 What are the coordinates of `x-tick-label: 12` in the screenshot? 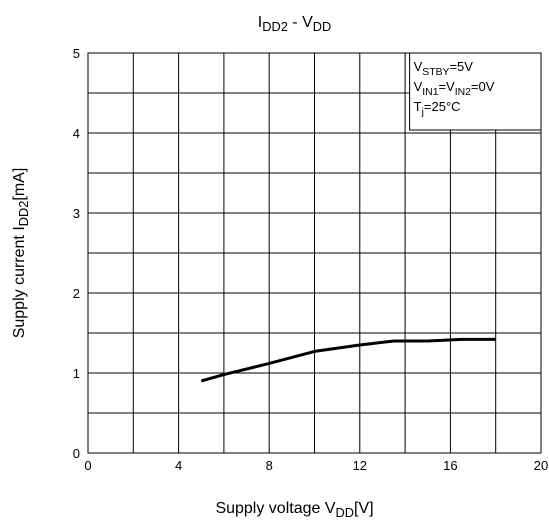 It's located at (360, 465).